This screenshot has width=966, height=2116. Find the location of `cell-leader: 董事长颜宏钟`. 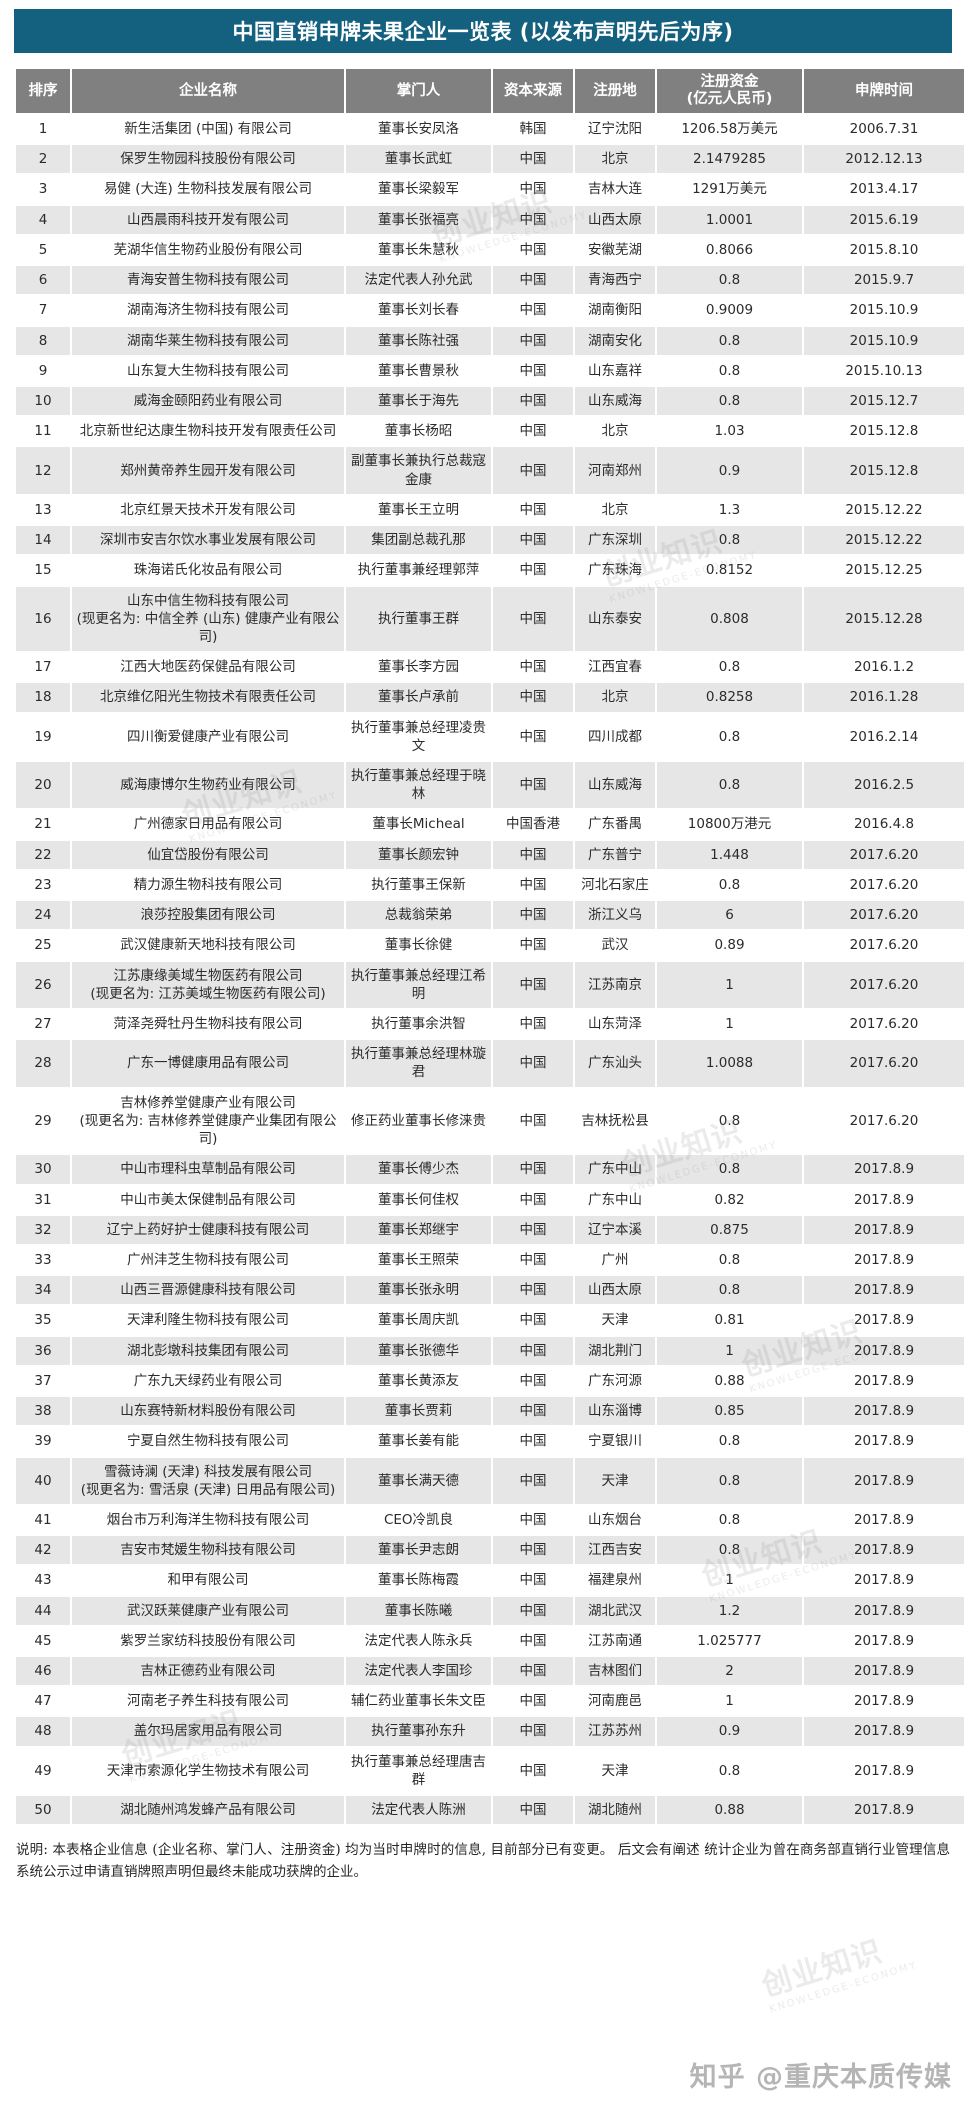

cell-leader: 董事长颜宏钟 is located at coordinates (418, 854).